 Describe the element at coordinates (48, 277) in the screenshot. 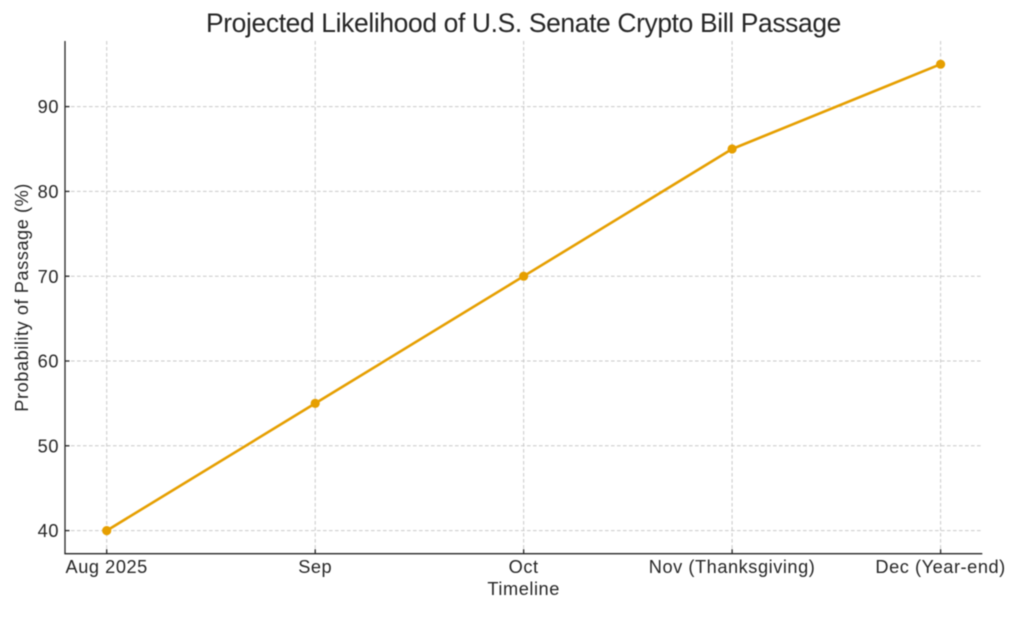

I see `svg-text: 70` at that location.